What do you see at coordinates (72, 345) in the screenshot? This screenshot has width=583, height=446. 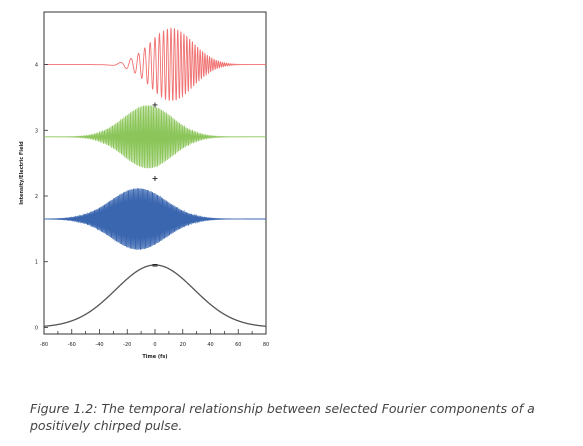 I see `x-tick-label: -60` at bounding box center [72, 345].